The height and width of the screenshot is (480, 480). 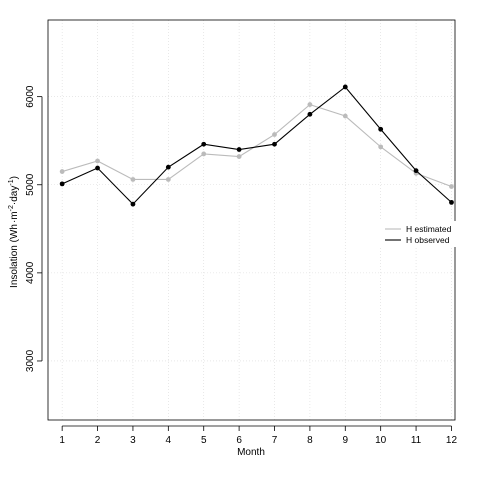 I want to click on x-tick-label: 7, so click(x=275, y=440).